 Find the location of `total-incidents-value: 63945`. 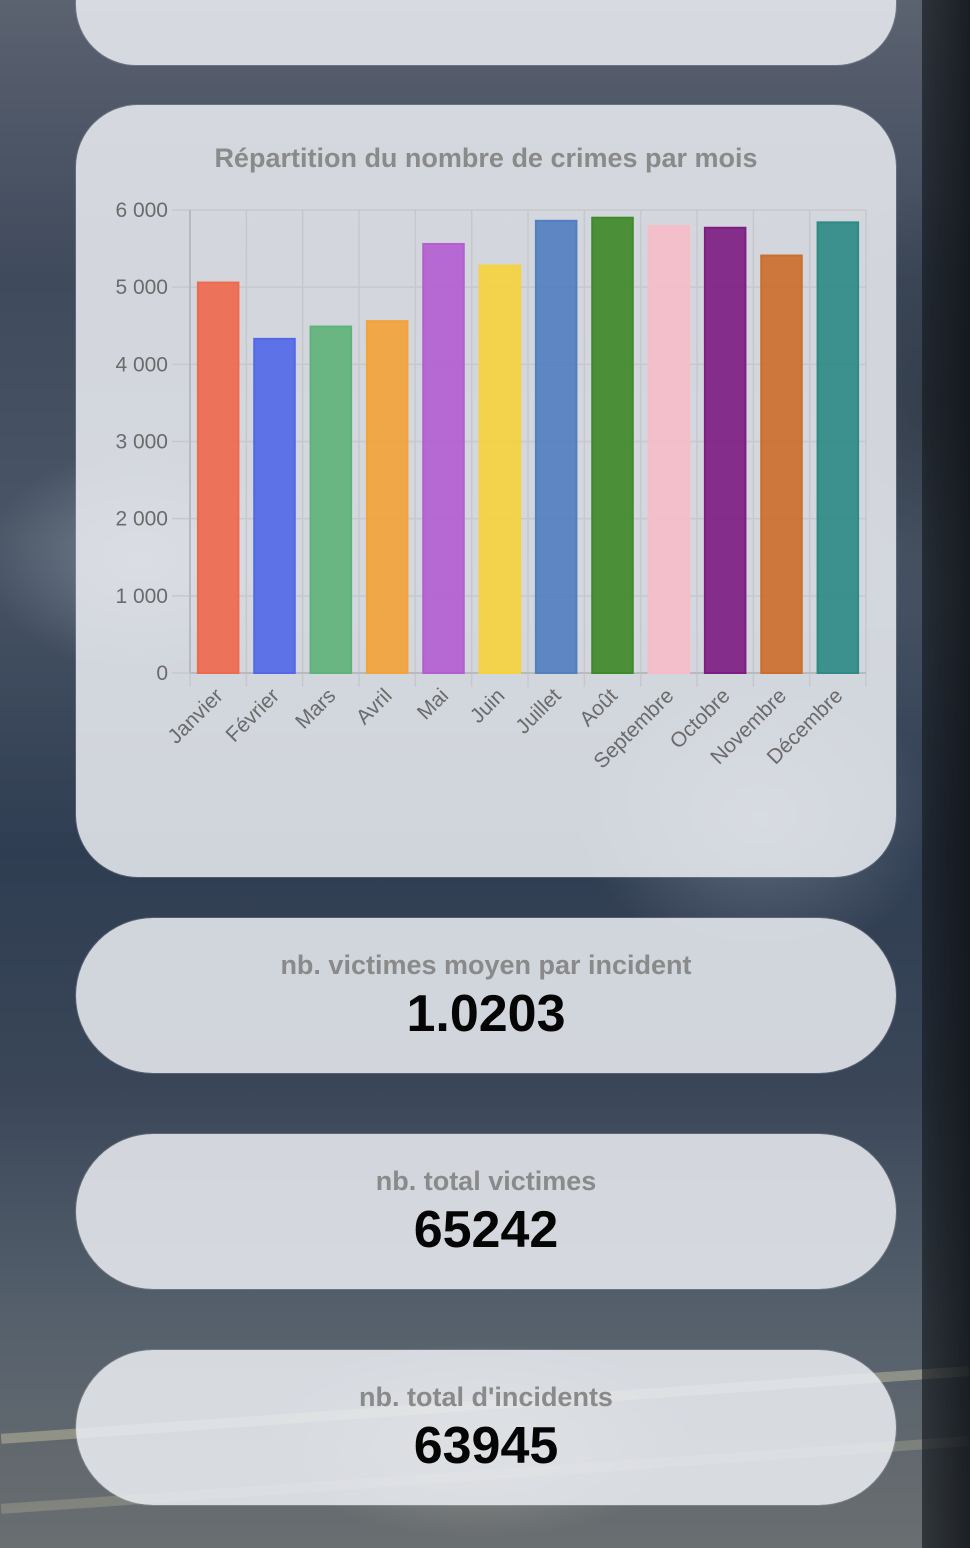

total-incidents-value: 63945 is located at coordinates (486, 1446).